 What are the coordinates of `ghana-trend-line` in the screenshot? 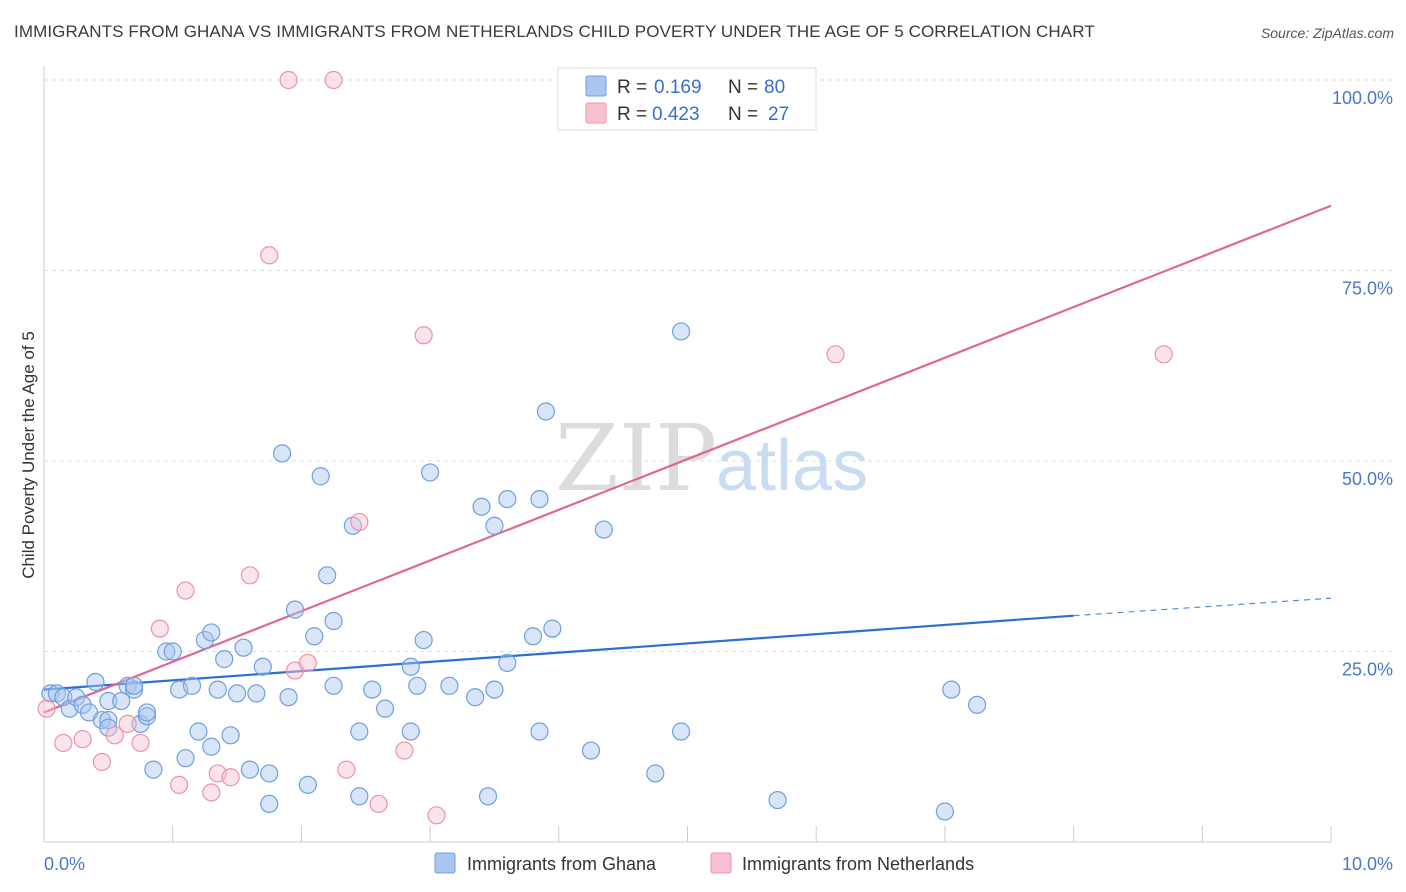 It's located at (558, 652).